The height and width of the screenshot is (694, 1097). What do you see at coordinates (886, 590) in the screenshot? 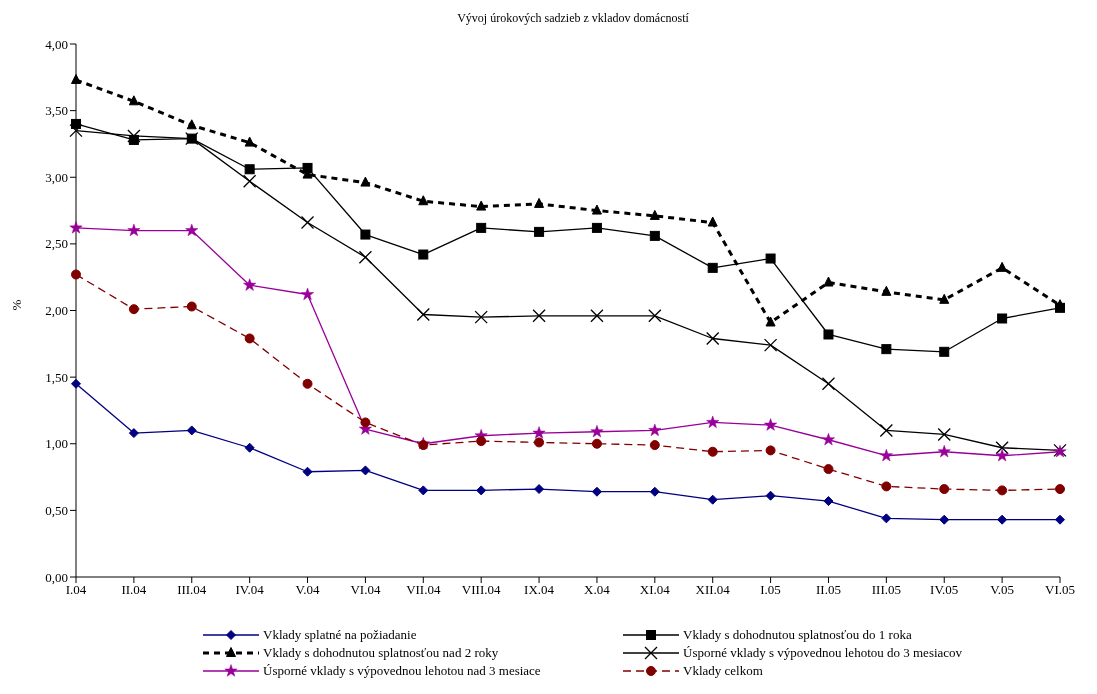
I see `x-tick-label: III.05` at bounding box center [886, 590].